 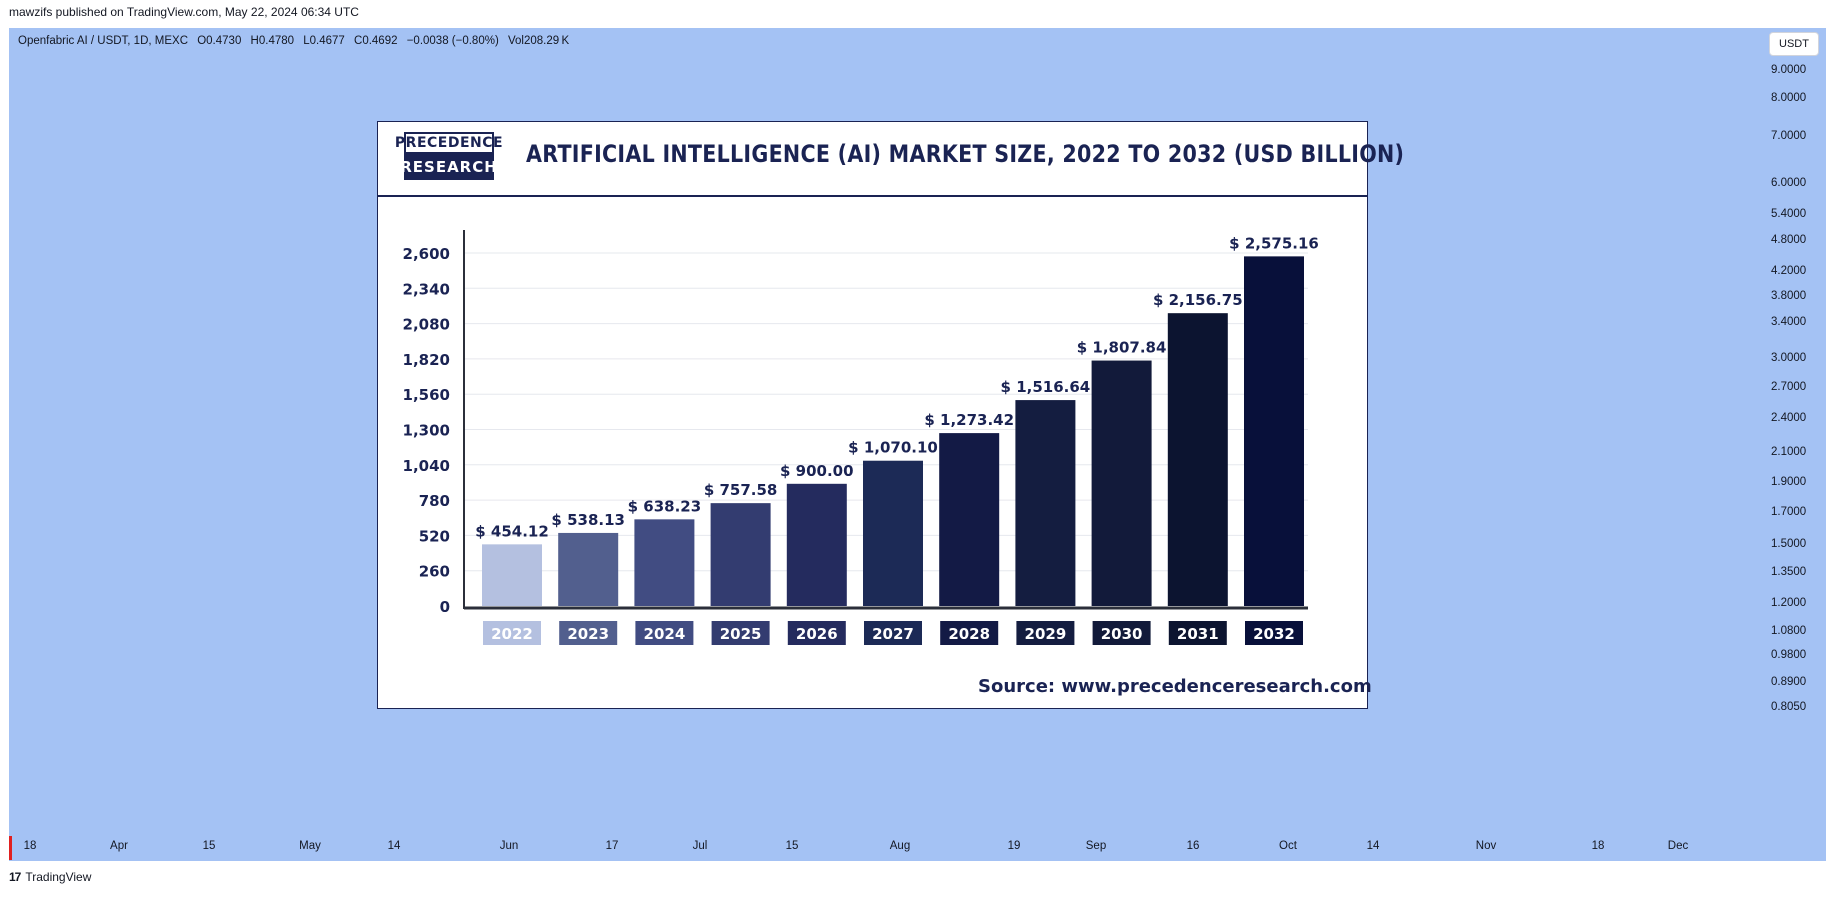 I want to click on category-label: 2030, so click(x=1122, y=634).